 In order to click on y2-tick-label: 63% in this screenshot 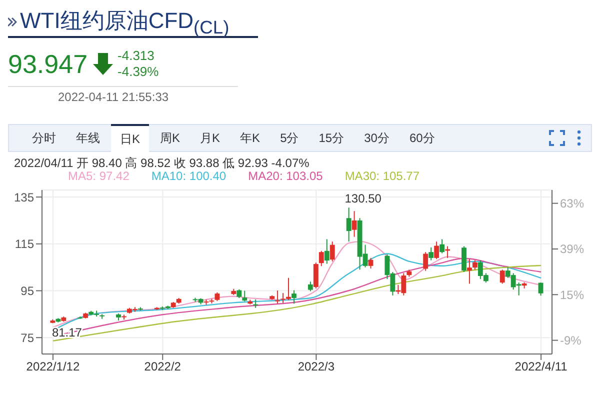, I will do `click(572, 203)`.